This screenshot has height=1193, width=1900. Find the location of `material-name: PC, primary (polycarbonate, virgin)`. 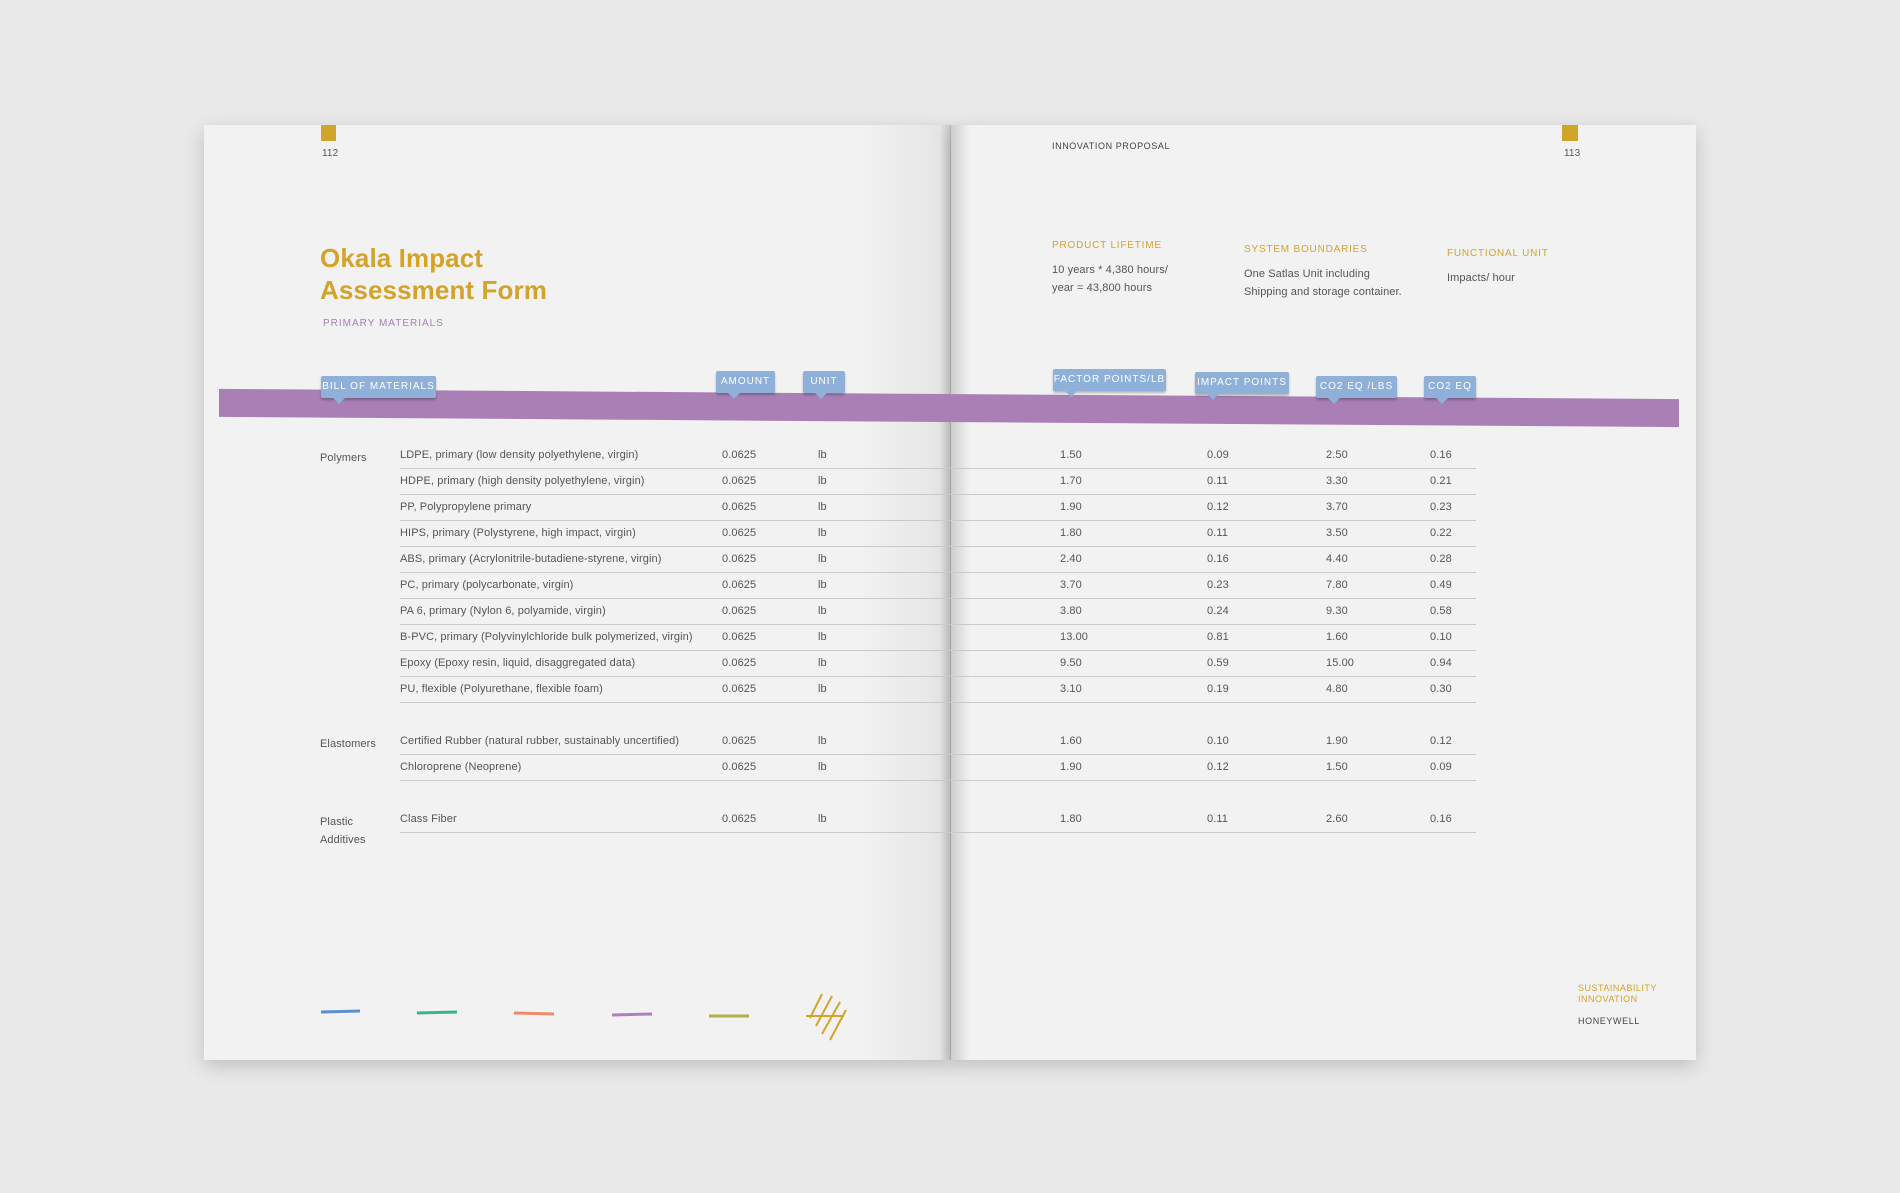

material-name: PC, primary (polycarbonate, virgin) is located at coordinates (487, 585).